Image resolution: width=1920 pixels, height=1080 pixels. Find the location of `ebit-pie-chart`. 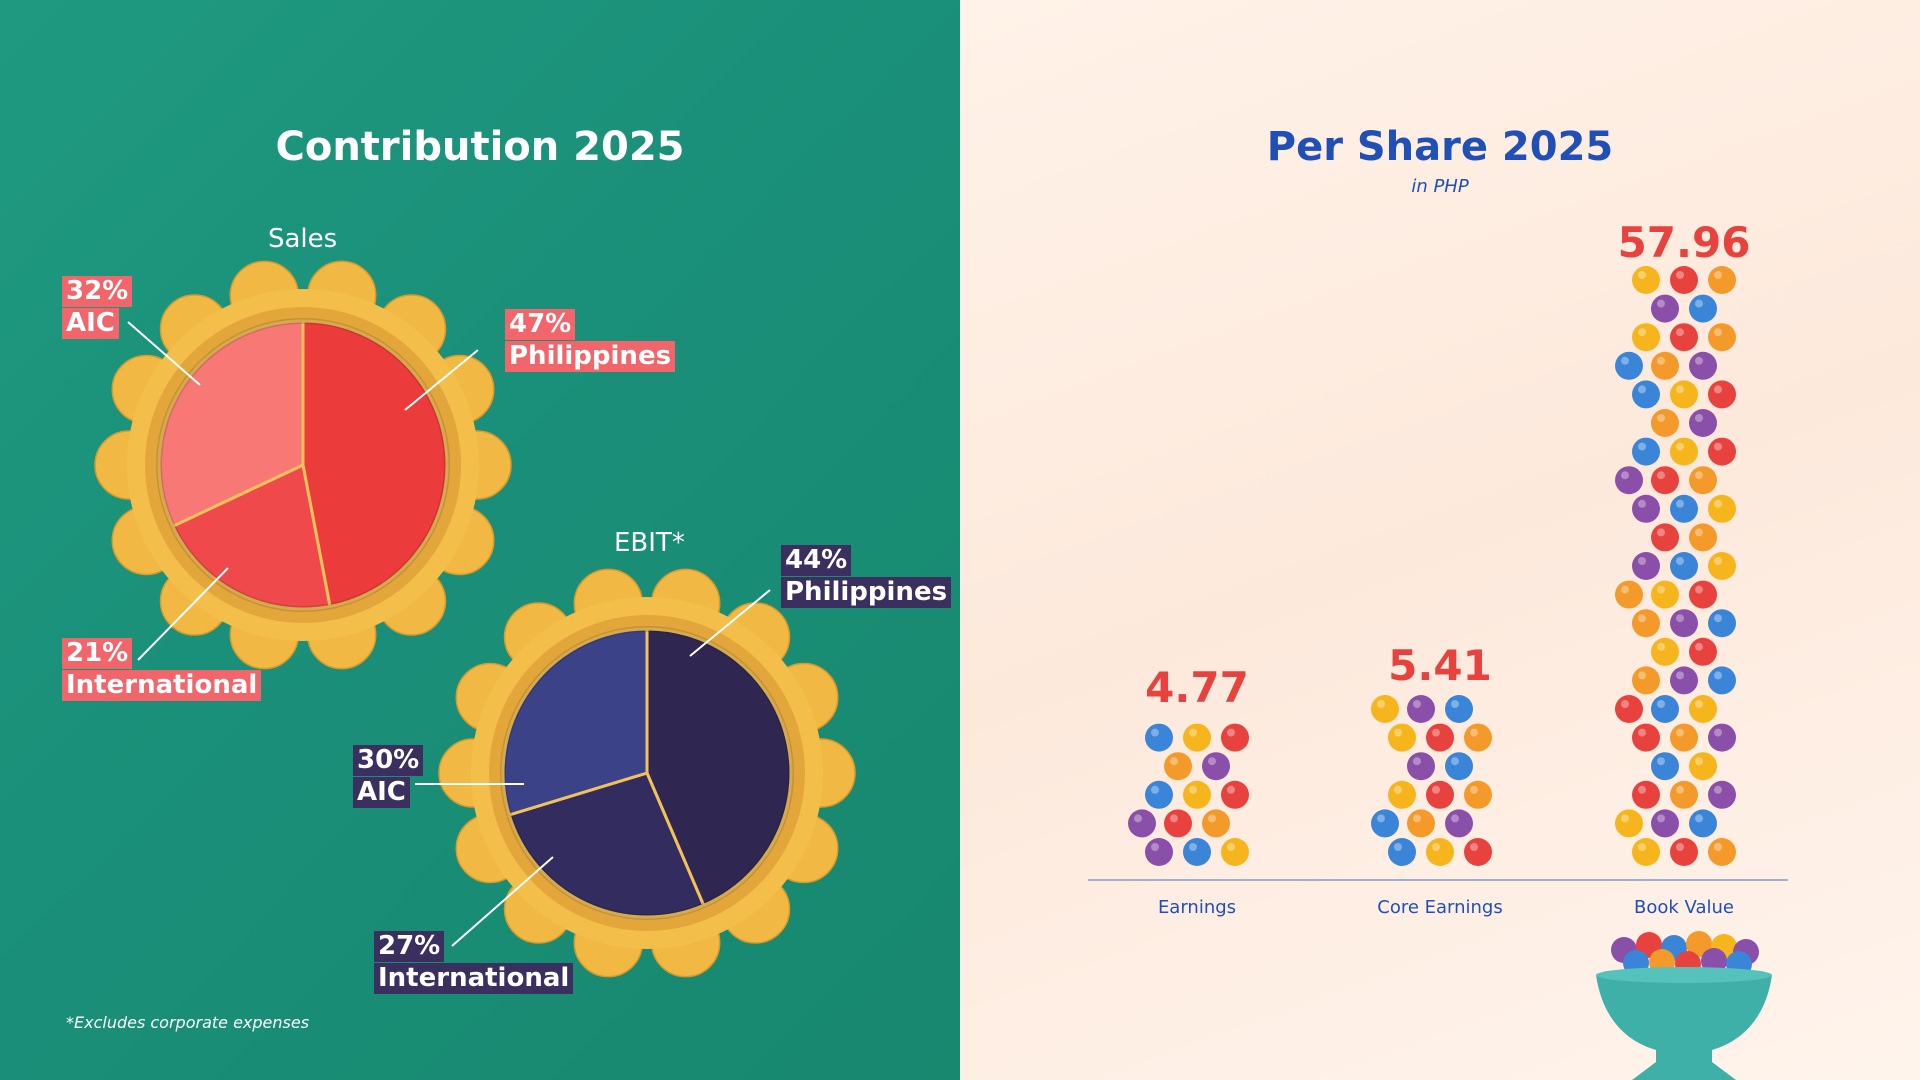

ebit-pie-chart is located at coordinates (635, 773).